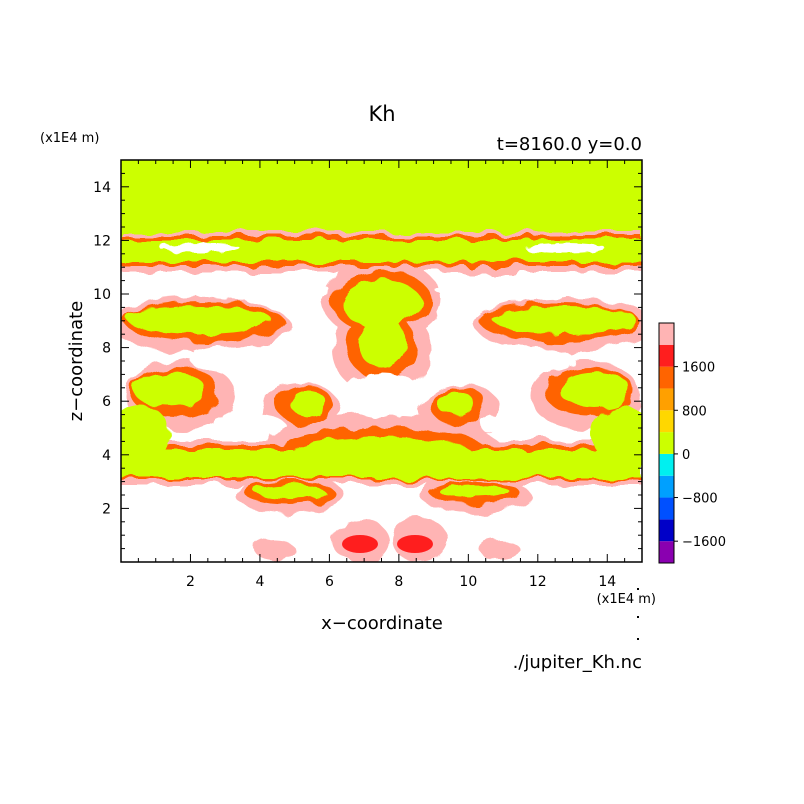  I want to click on x-tick-label: 6, so click(329, 582).